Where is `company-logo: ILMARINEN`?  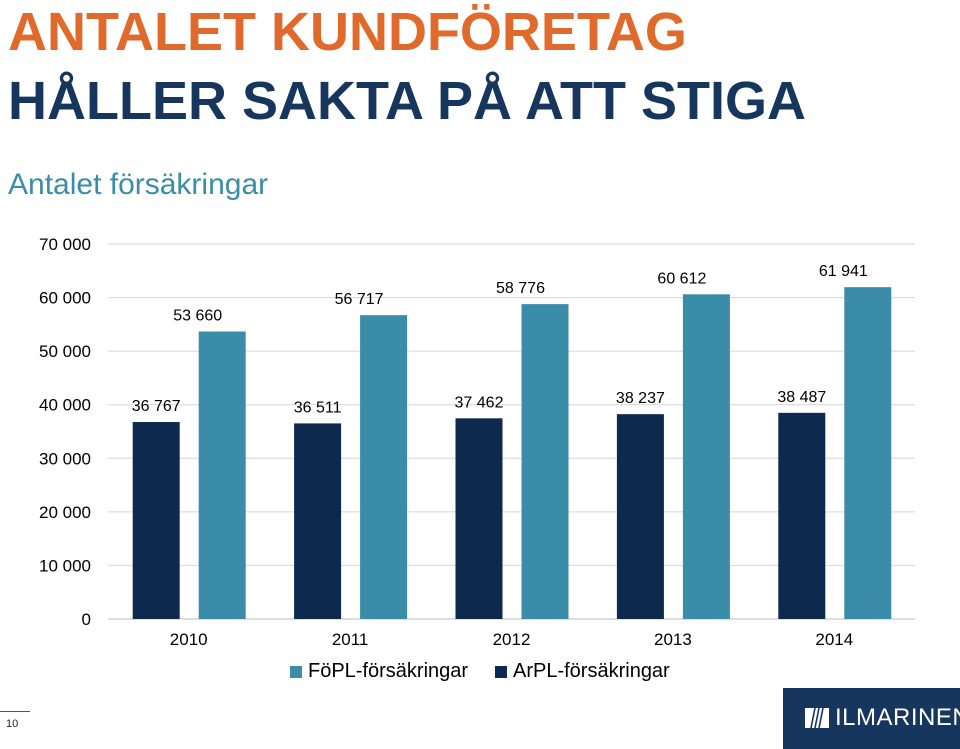
company-logo: ILMARINEN is located at coordinates (871, 718).